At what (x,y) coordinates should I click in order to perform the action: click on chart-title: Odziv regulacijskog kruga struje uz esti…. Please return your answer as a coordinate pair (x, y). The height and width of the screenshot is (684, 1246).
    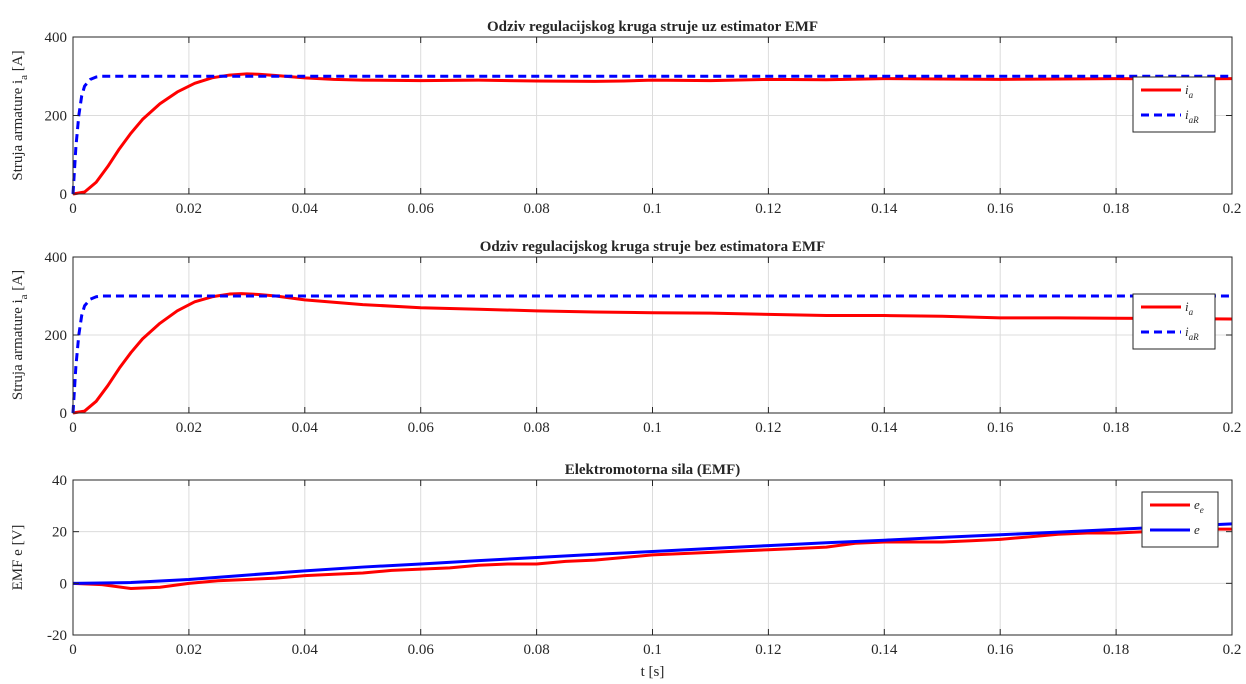
    Looking at the image, I should click on (652, 27).